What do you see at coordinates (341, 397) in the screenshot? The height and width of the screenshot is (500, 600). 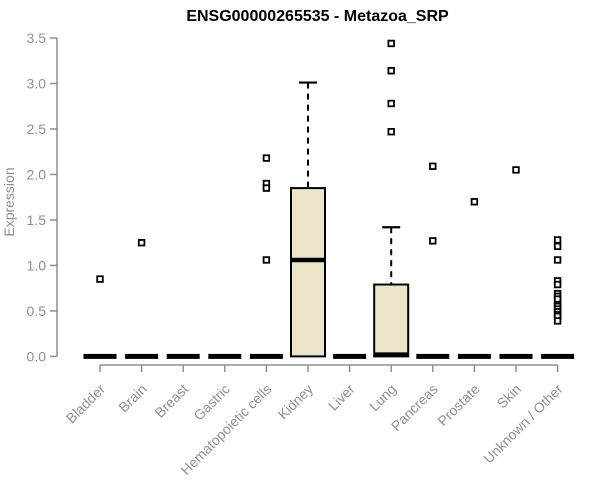 I see `x-tick-label: Liver` at bounding box center [341, 397].